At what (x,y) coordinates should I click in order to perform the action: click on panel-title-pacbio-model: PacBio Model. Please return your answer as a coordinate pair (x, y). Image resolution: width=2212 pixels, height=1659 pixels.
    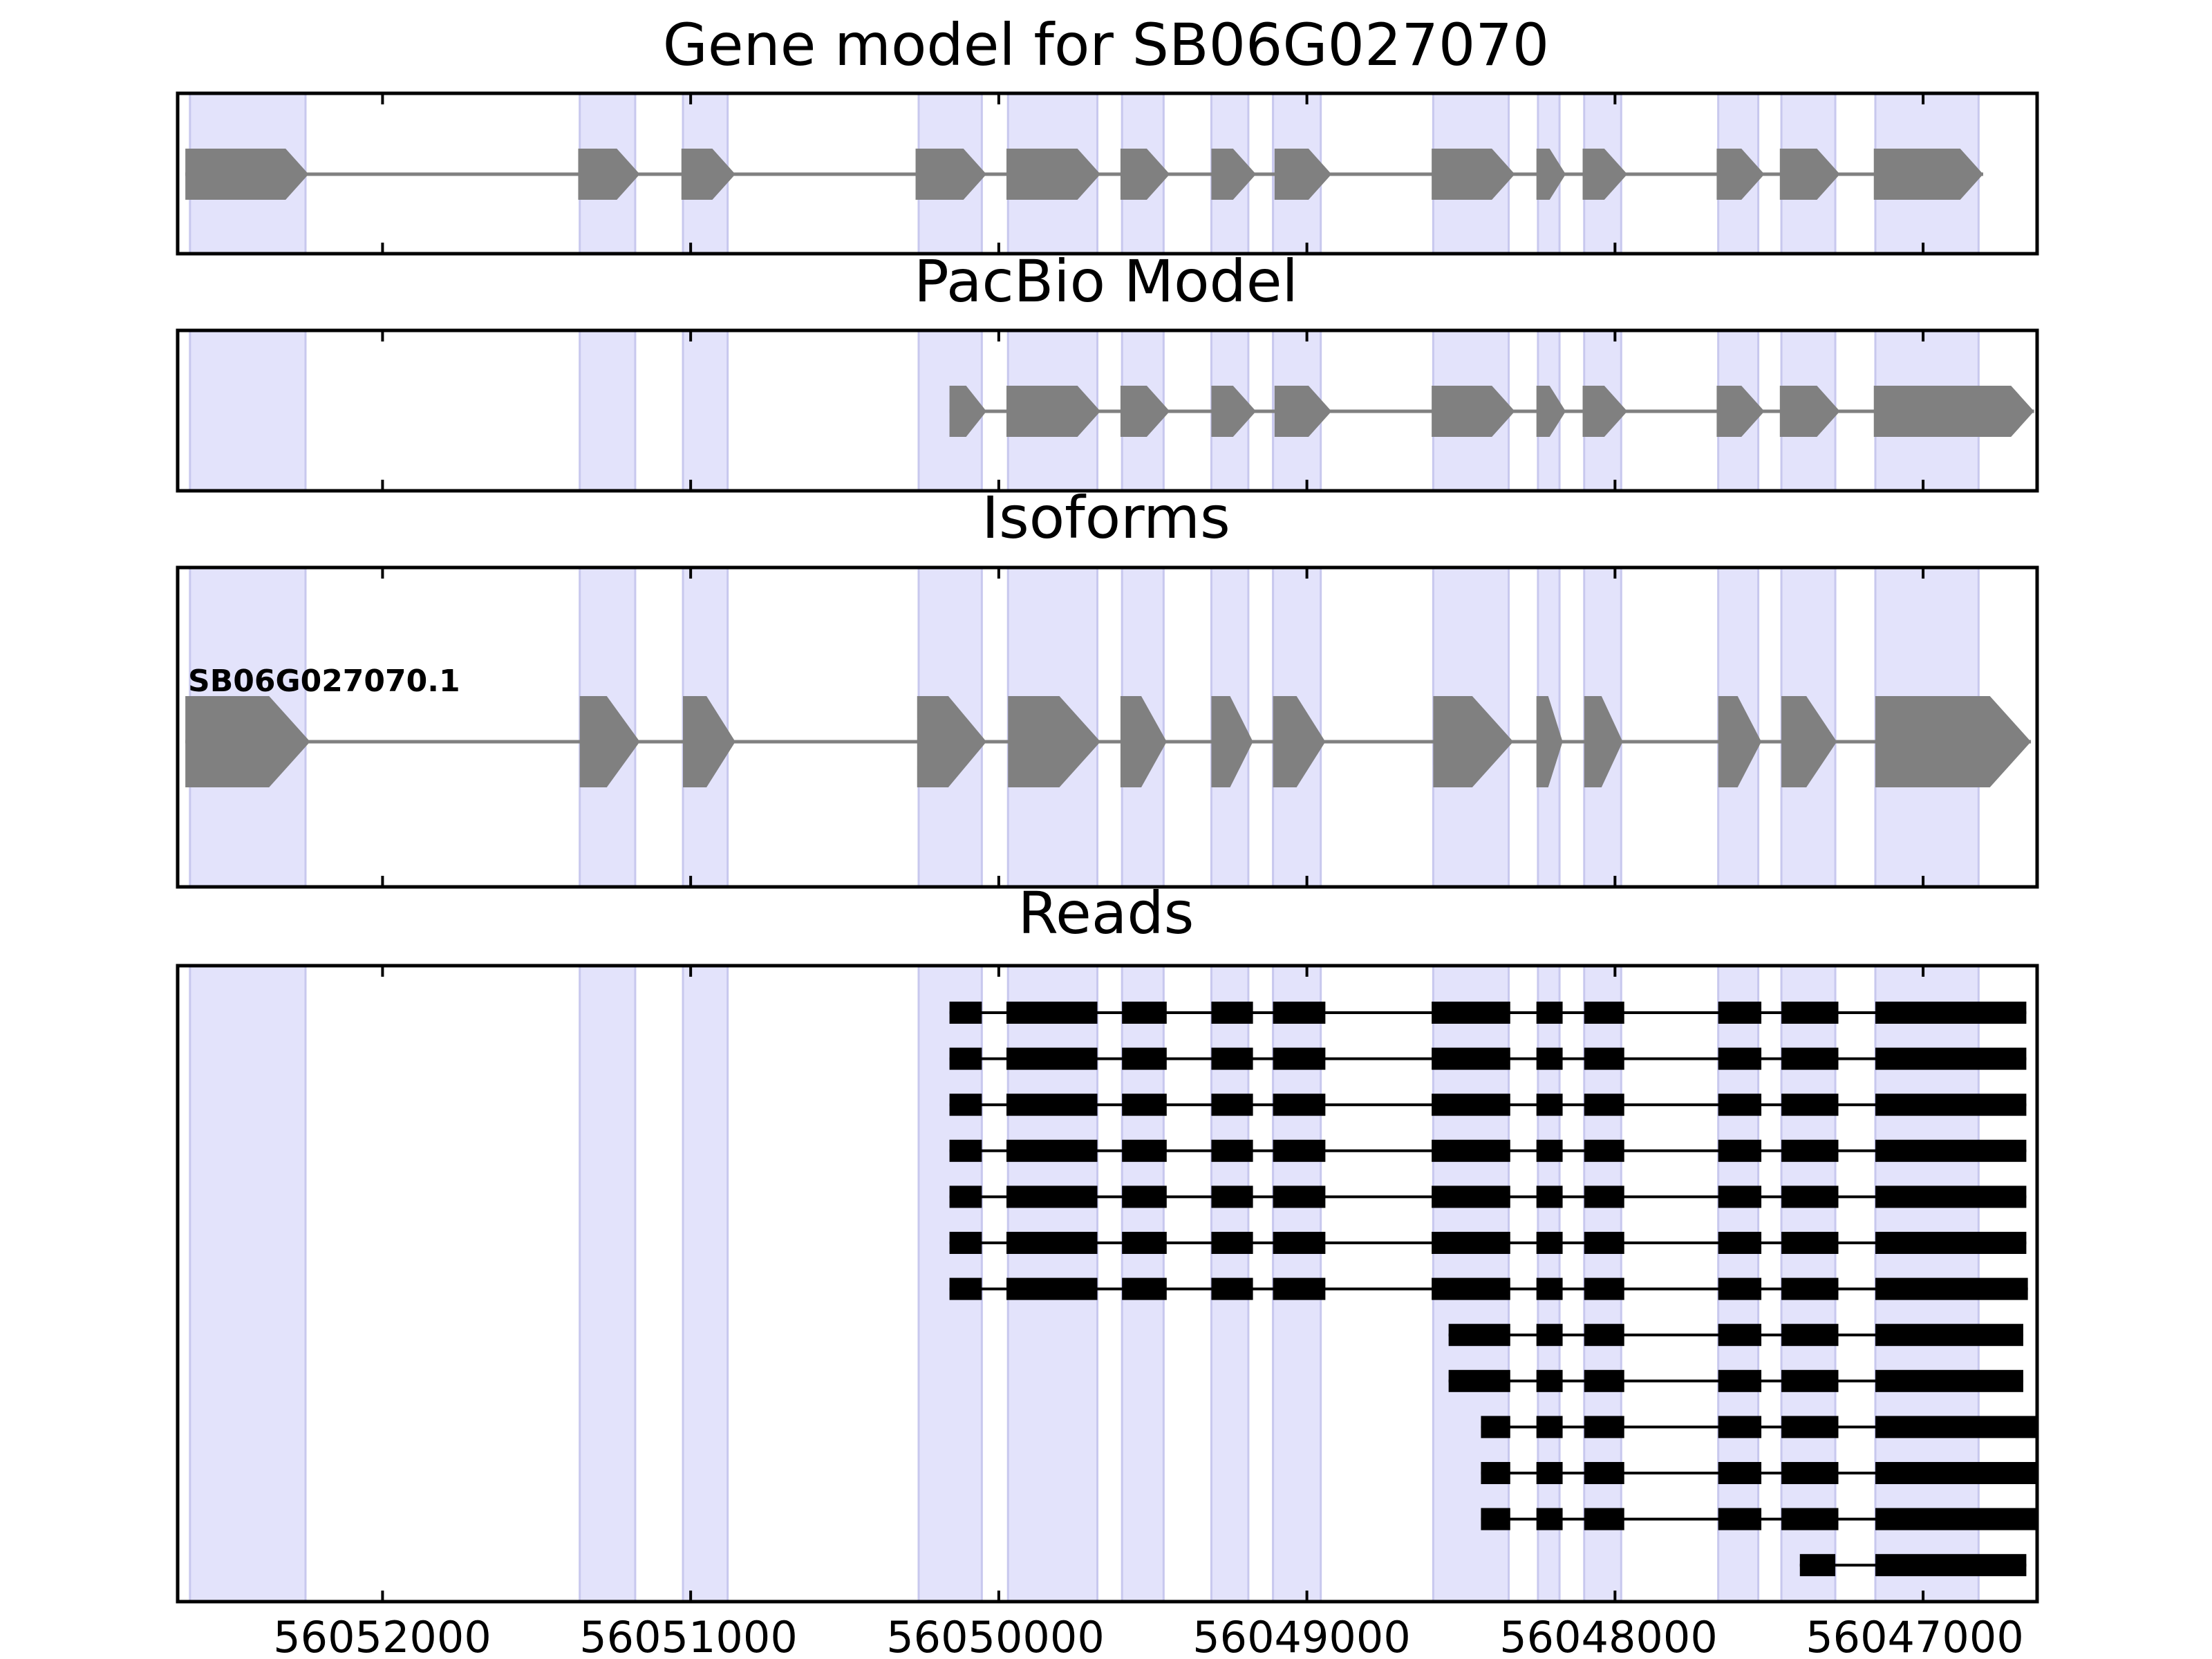
    Looking at the image, I should click on (1106, 281).